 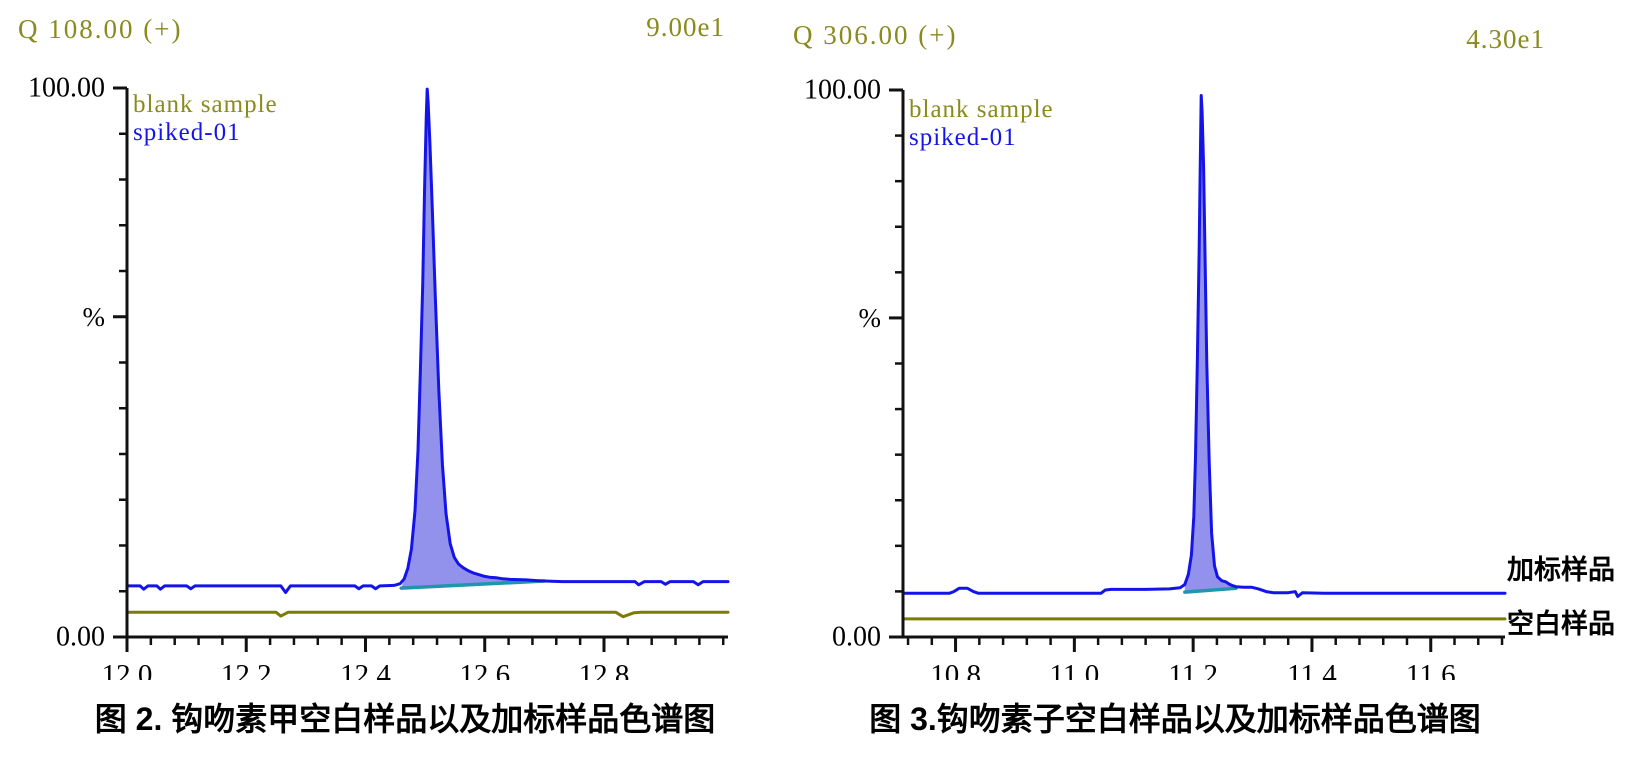 What do you see at coordinates (1312, 669) in the screenshot?
I see `x-tick-label: 11.4` at bounding box center [1312, 669].